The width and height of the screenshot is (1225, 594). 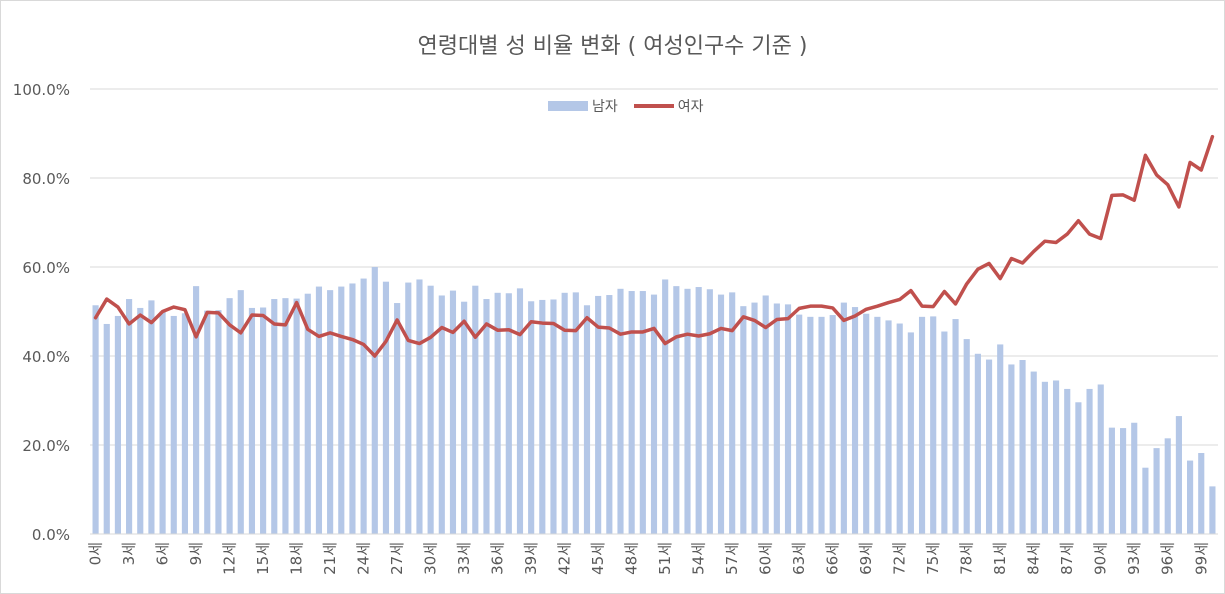 What do you see at coordinates (163, 553) in the screenshot?
I see `x-tick-label: 6세` at bounding box center [163, 553].